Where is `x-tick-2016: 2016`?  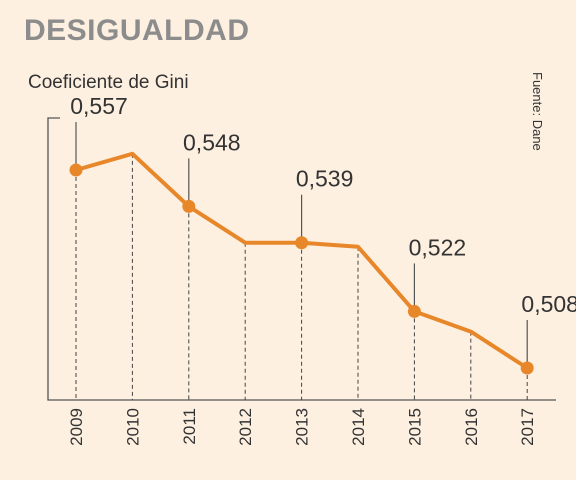 x-tick-2016: 2016 is located at coordinates (471, 427).